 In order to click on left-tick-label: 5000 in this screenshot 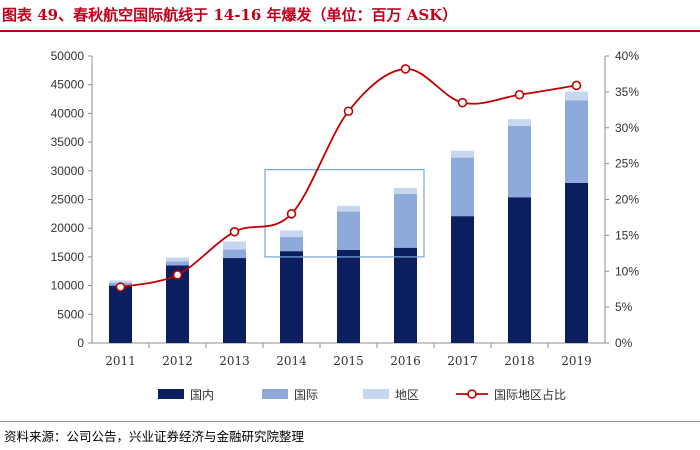, I will do `click(70, 314)`.